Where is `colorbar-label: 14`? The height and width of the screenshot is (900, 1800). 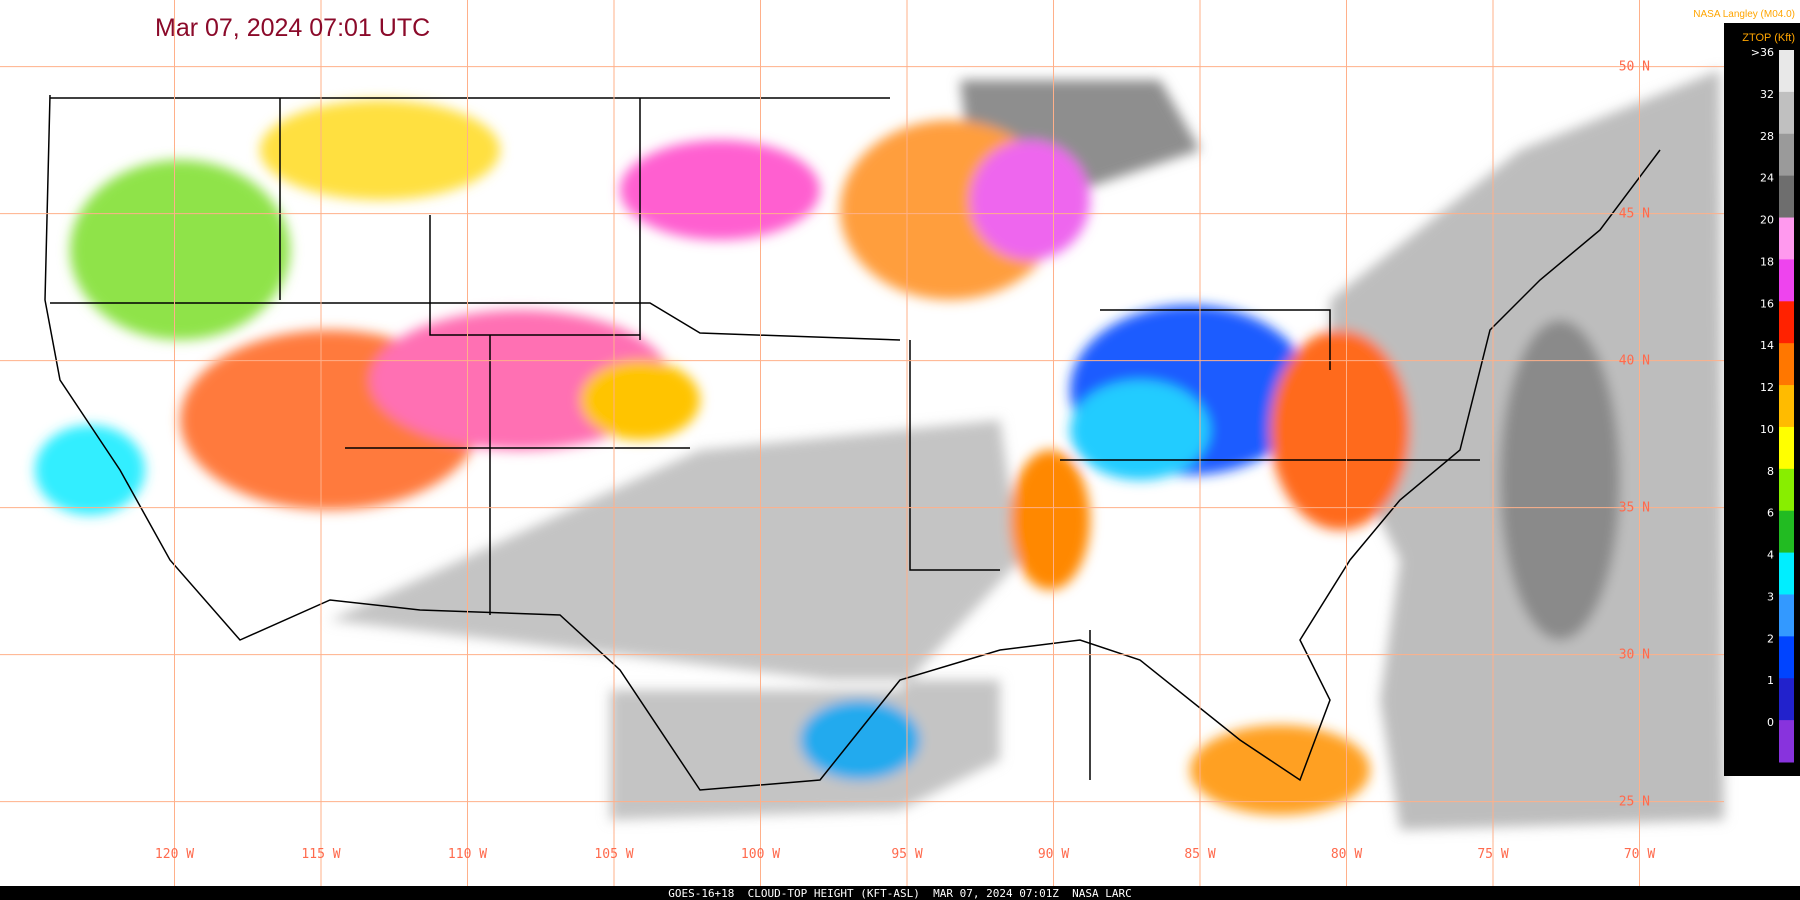 colorbar-label: 14 is located at coordinates (1767, 345).